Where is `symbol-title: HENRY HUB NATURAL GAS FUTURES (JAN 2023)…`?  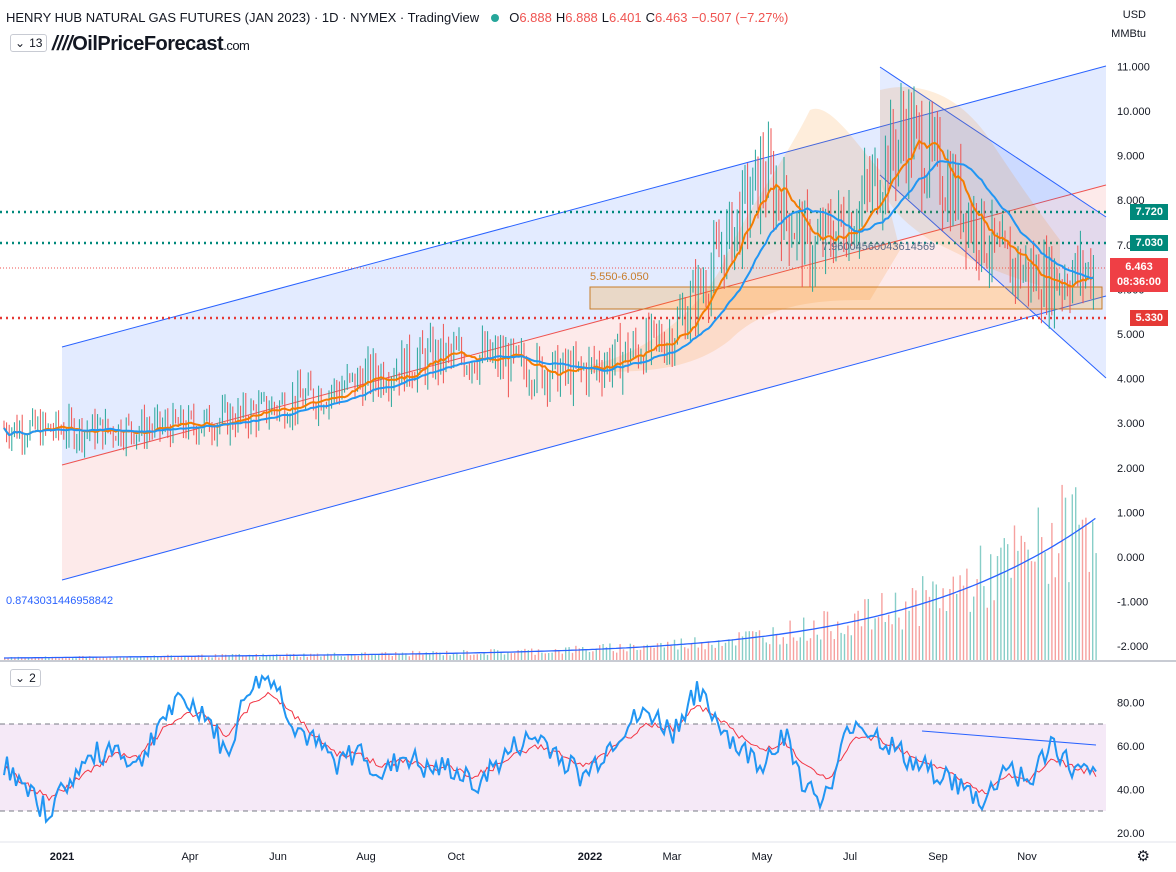
symbol-title: HENRY HUB NATURAL GAS FUTURES (JAN 2023)… is located at coordinates (243, 17).